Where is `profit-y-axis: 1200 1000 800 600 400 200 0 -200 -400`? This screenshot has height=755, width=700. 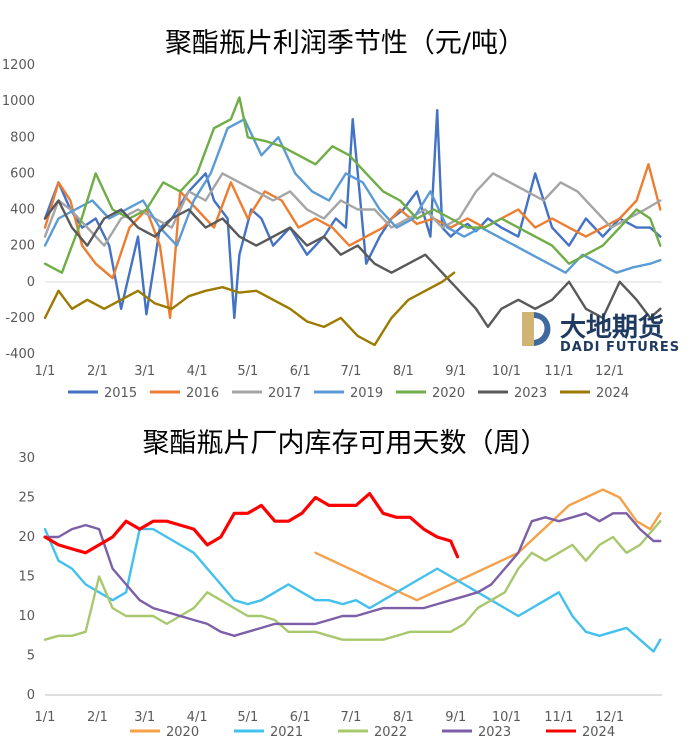
profit-y-axis: 1200 1000 800 600 400 200 0 -200 -400 is located at coordinates (18, 210).